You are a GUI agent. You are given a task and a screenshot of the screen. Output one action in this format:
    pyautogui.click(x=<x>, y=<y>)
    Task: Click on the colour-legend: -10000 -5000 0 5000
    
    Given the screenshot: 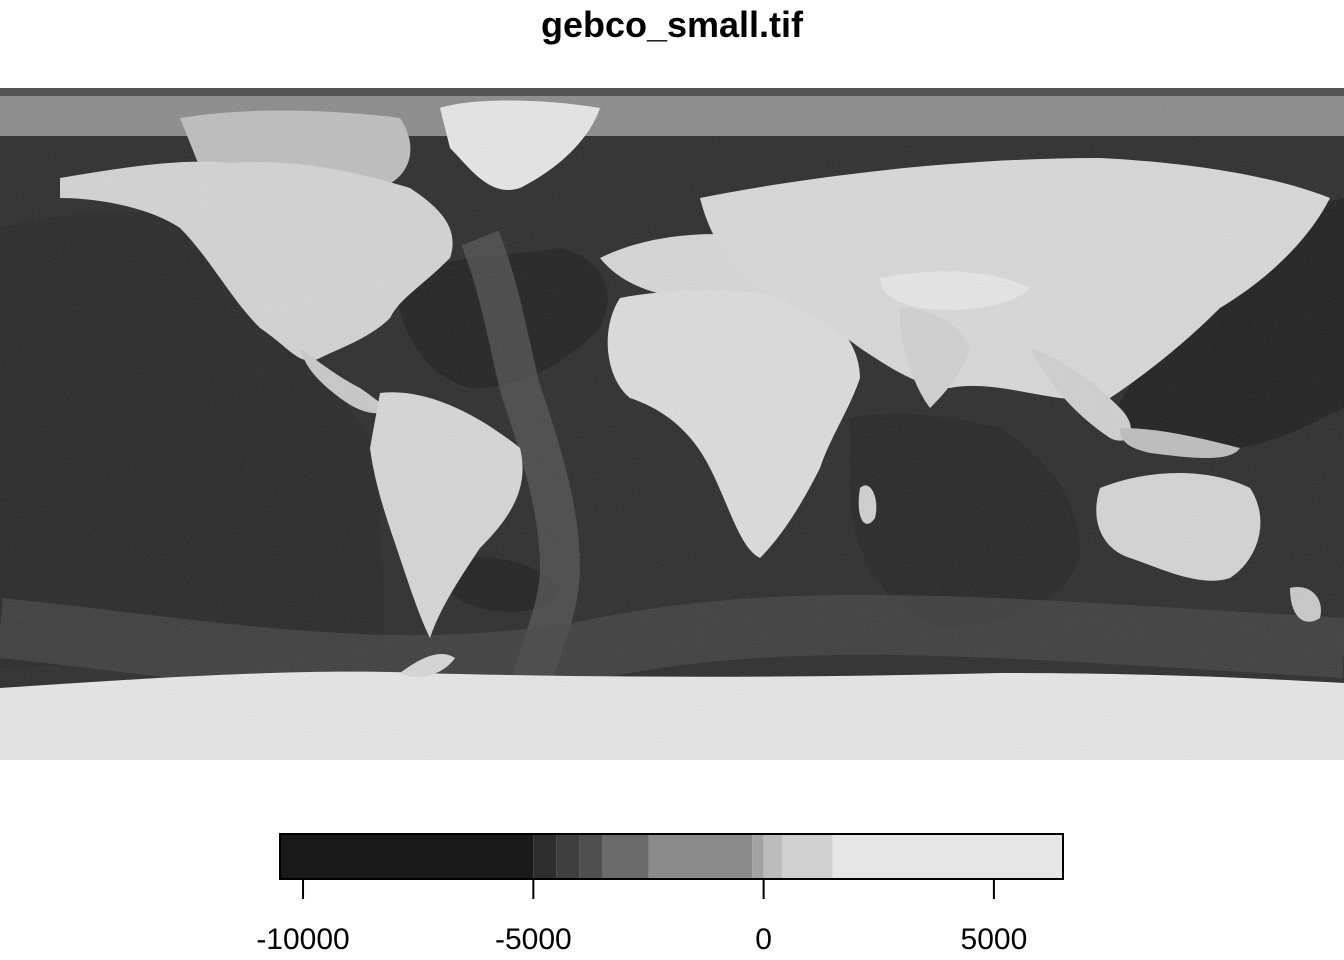 What is the action you would take?
    pyautogui.click(x=660, y=894)
    